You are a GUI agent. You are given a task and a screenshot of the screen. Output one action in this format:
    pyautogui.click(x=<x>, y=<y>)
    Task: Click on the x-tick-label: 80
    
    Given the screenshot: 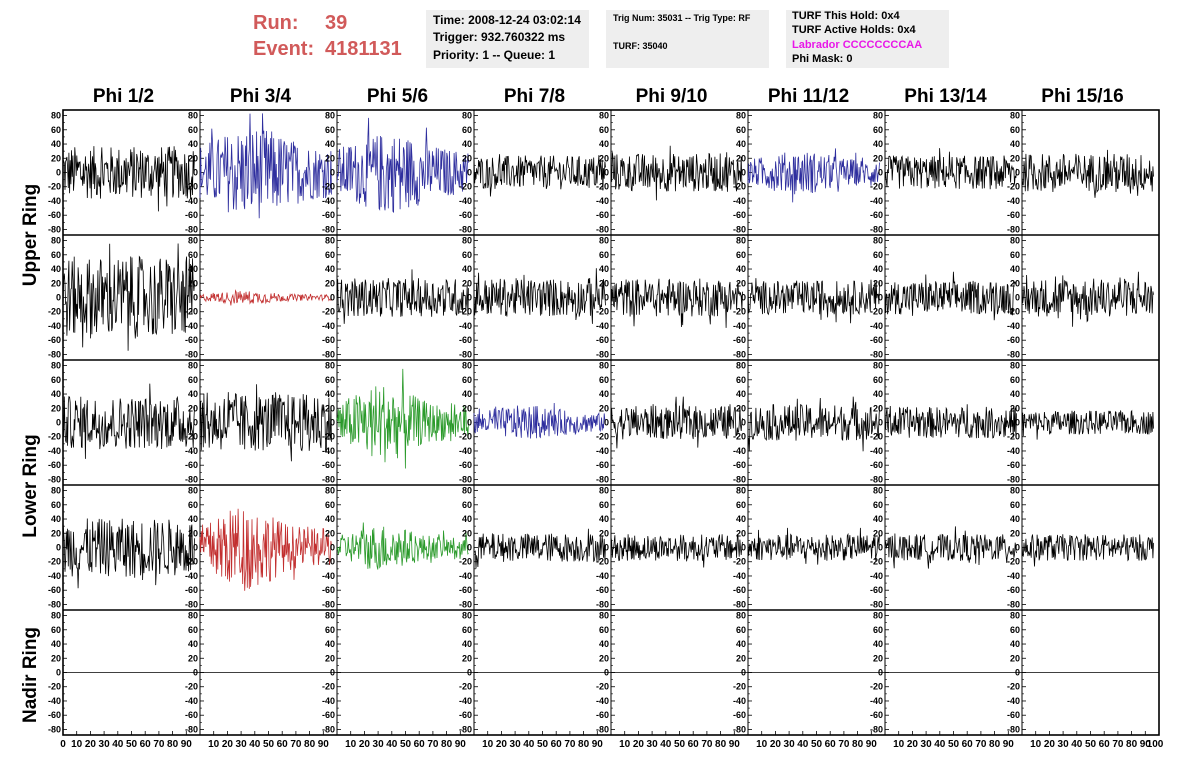 What is the action you would take?
    pyautogui.click(x=173, y=744)
    